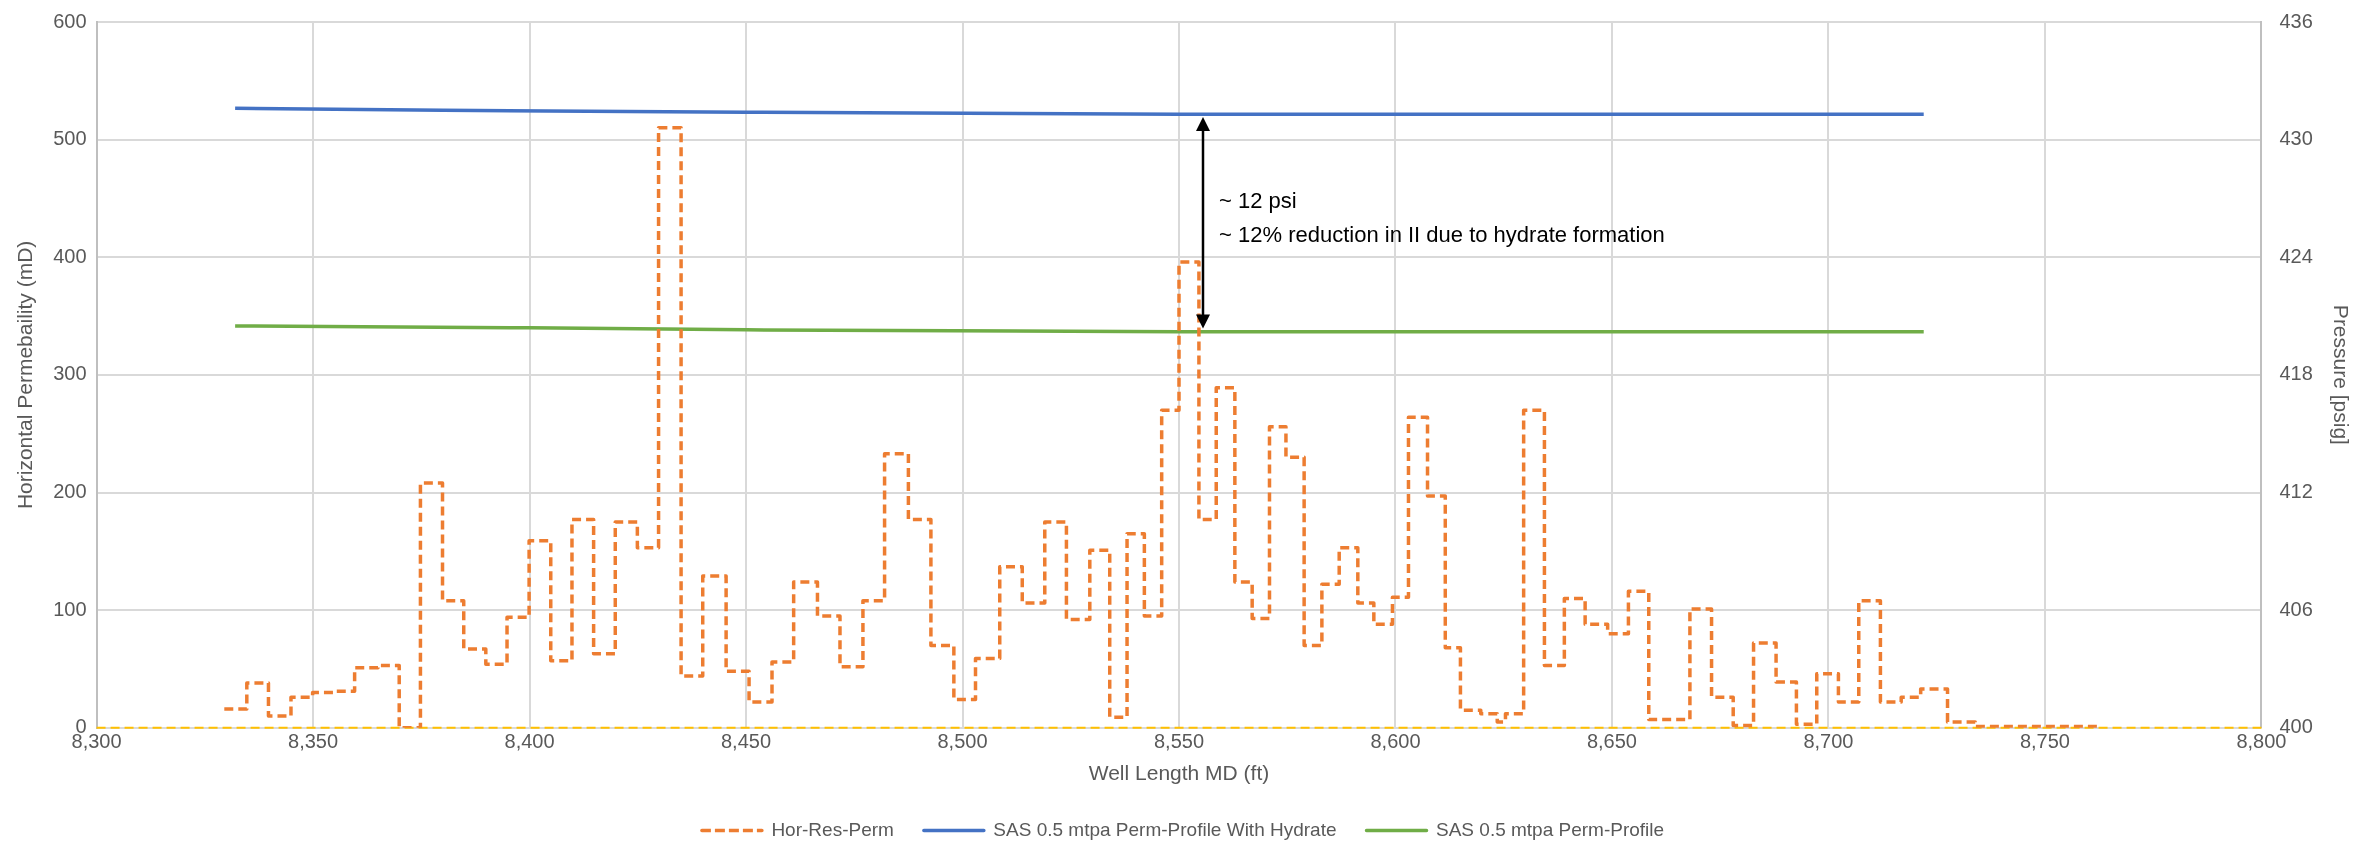  What do you see at coordinates (2296, 255) in the screenshot?
I see `y2-tick-label: 424` at bounding box center [2296, 255].